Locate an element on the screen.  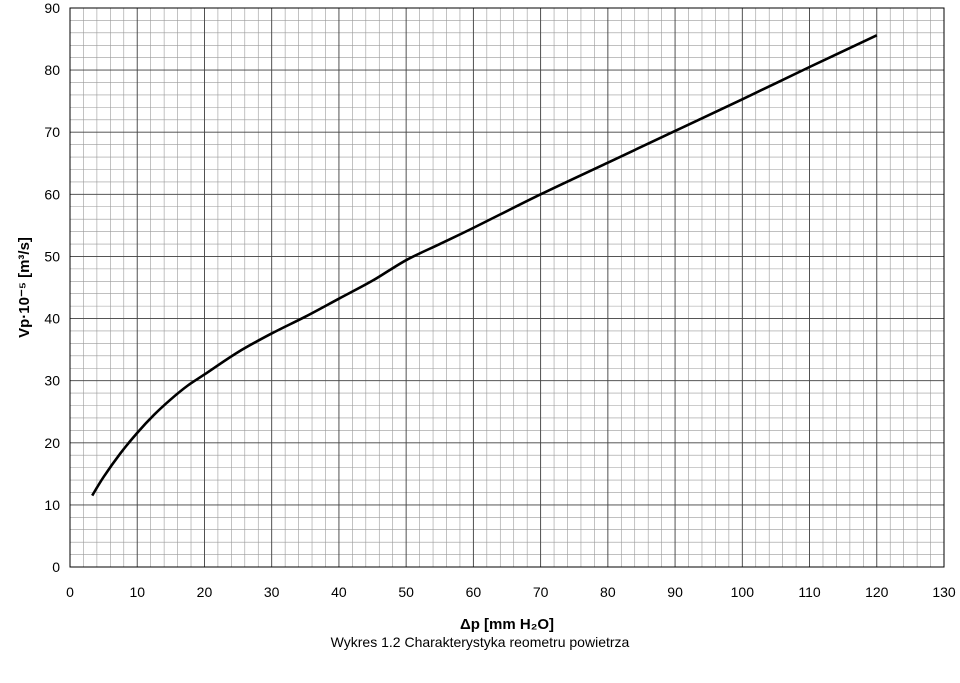
x-tick-label: 30 is located at coordinates (272, 592).